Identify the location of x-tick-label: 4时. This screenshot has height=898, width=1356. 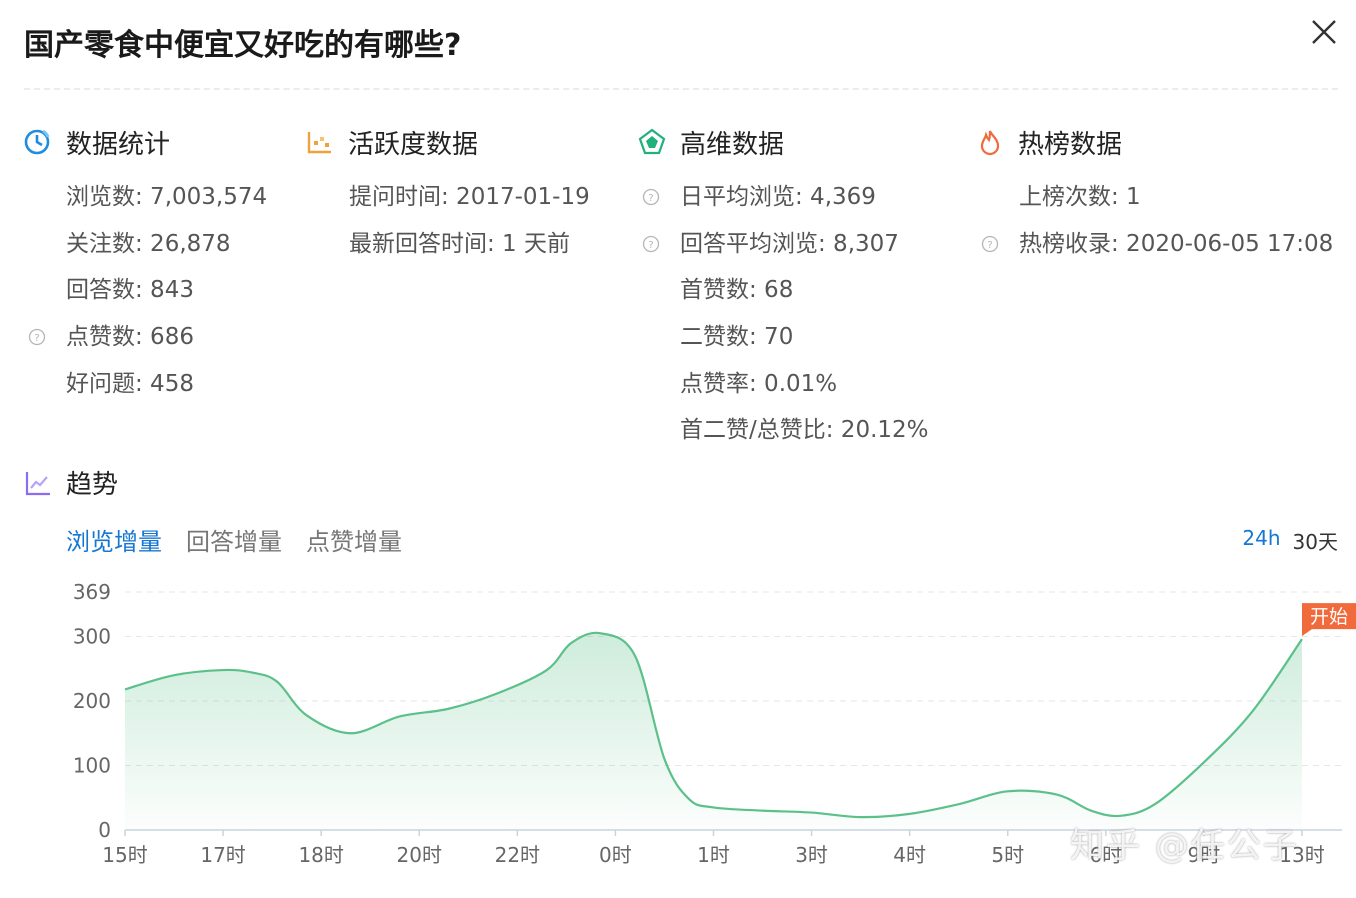
(909, 855).